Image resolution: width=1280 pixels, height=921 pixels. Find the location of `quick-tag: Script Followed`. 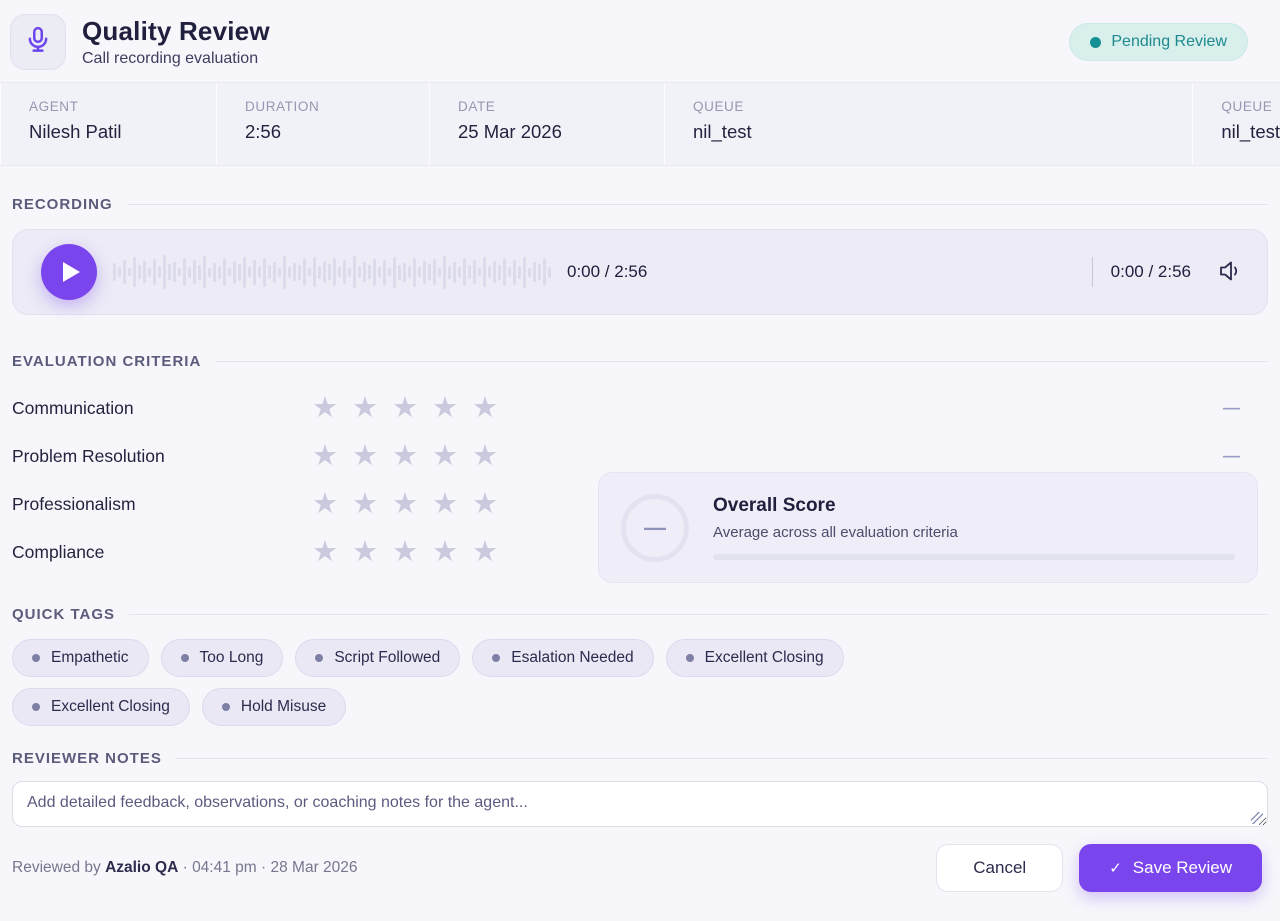

quick-tag: Script Followed is located at coordinates (378, 658).